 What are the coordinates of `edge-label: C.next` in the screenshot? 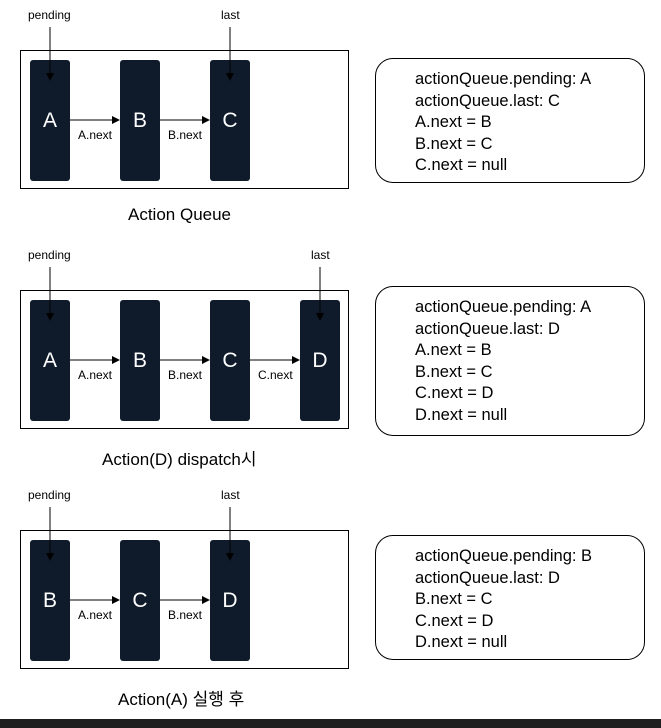 It's located at (275, 375).